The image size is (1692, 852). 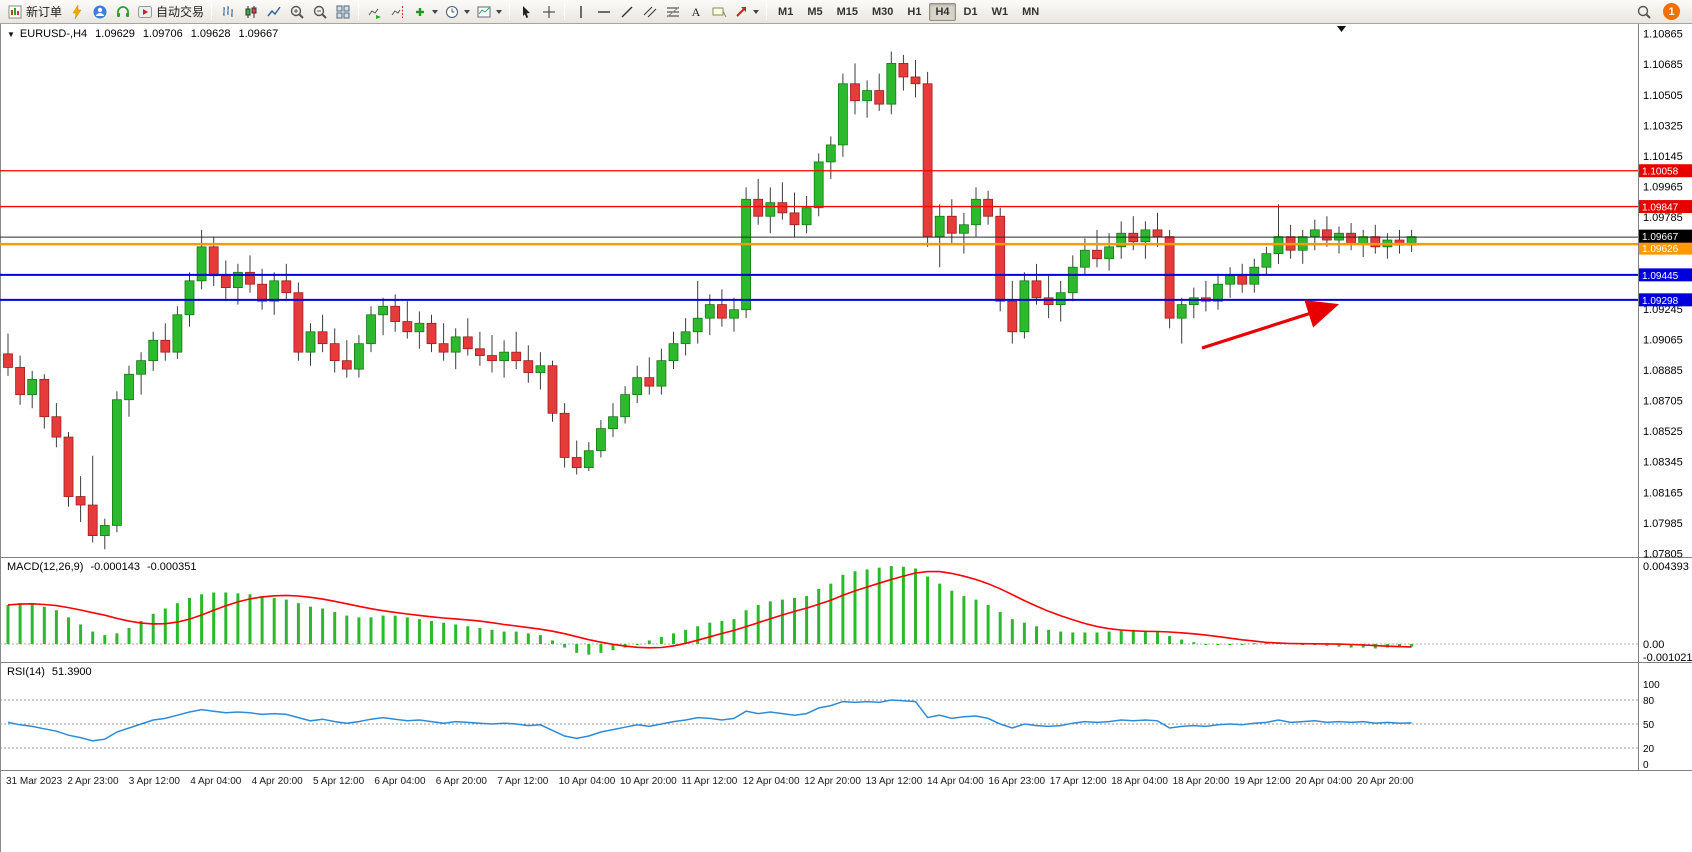 What do you see at coordinates (1031, 11) in the screenshot?
I see `timeframe-mn-button: MN` at bounding box center [1031, 11].